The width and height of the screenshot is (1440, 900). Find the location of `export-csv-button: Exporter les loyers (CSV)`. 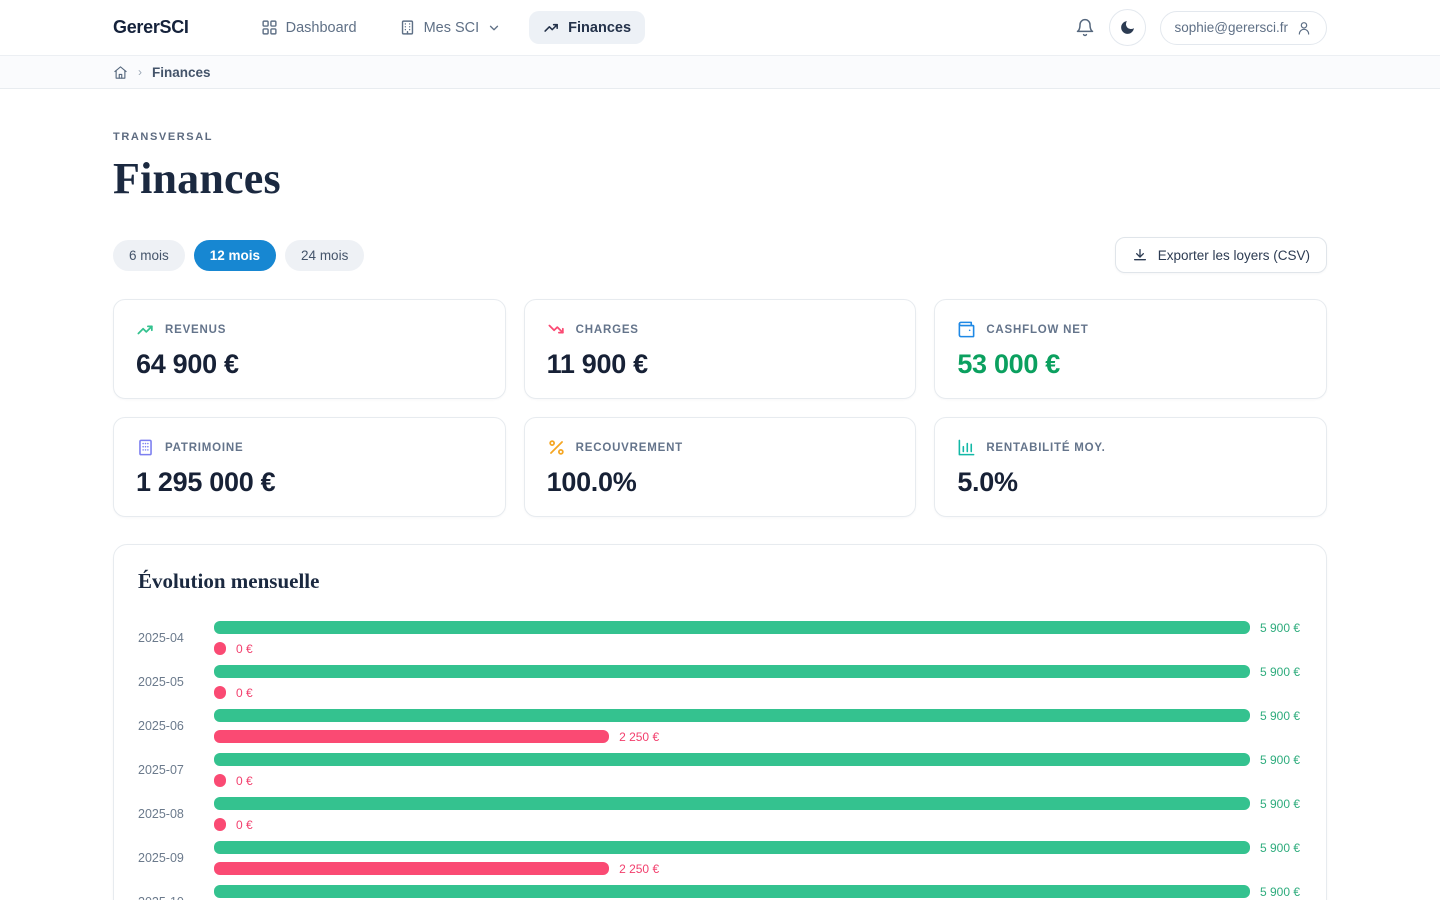

export-csv-button: Exporter les loyers (CSV) is located at coordinates (1220, 255).